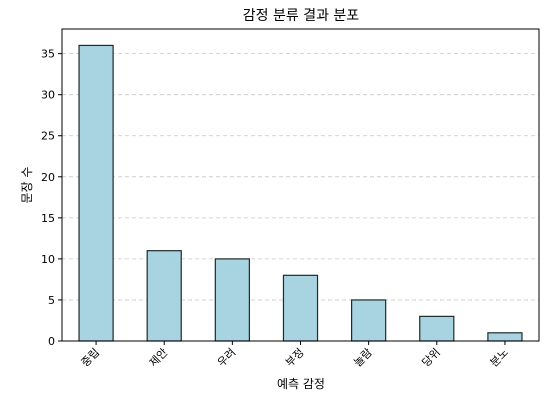  What do you see at coordinates (51, 341) in the screenshot?
I see `y-tick-label: 0` at bounding box center [51, 341].